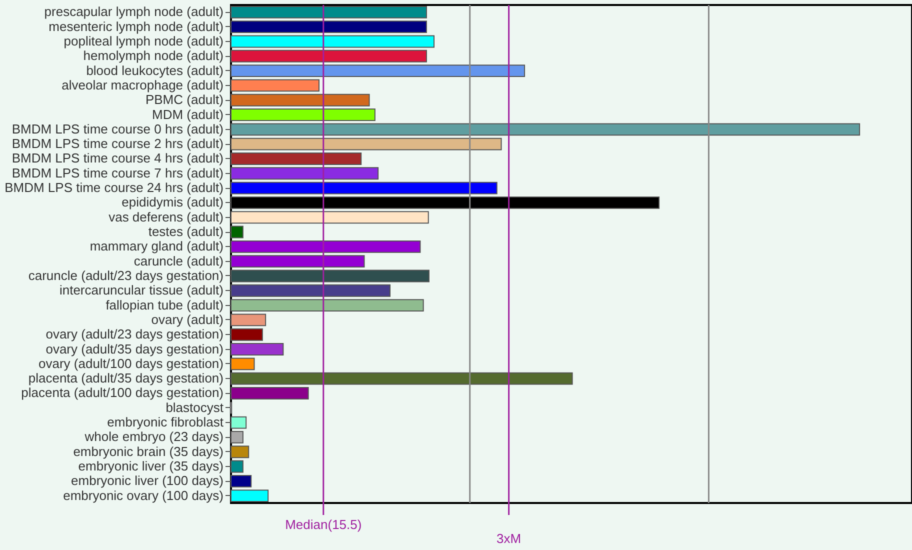 Image resolution: width=912 pixels, height=550 pixels. Describe the element at coordinates (134, 12) in the screenshot. I see `y-tick-label: prescapular lymph node (adult)` at that location.